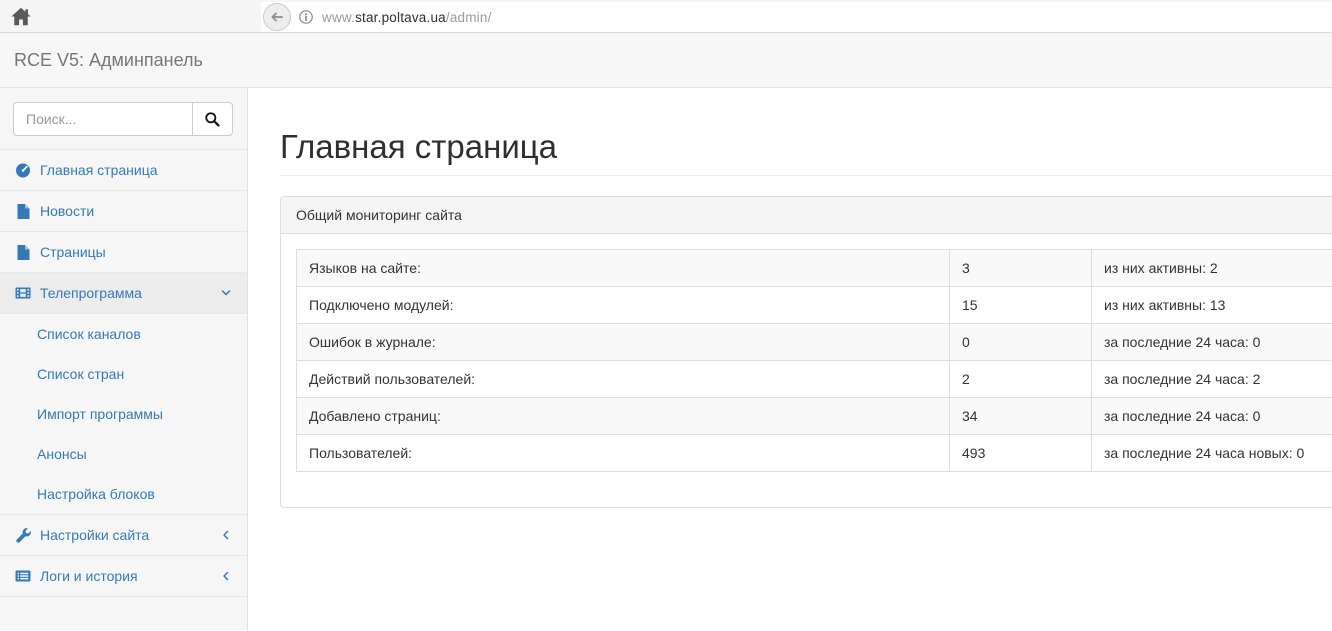 The width and height of the screenshot is (1332, 631). Describe the element at coordinates (1020, 453) in the screenshot. I see `metric-value: 493` at that location.